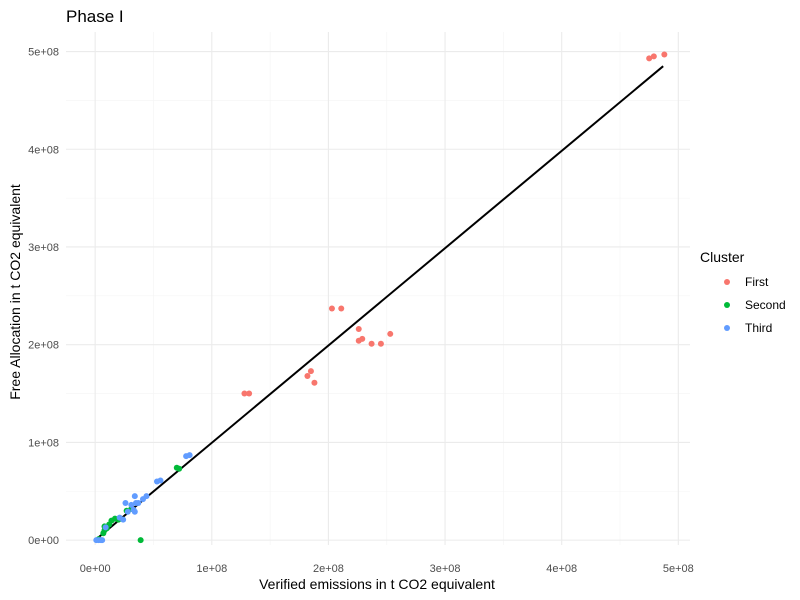  What do you see at coordinates (757, 282) in the screenshot?
I see `legend-label: First` at bounding box center [757, 282].